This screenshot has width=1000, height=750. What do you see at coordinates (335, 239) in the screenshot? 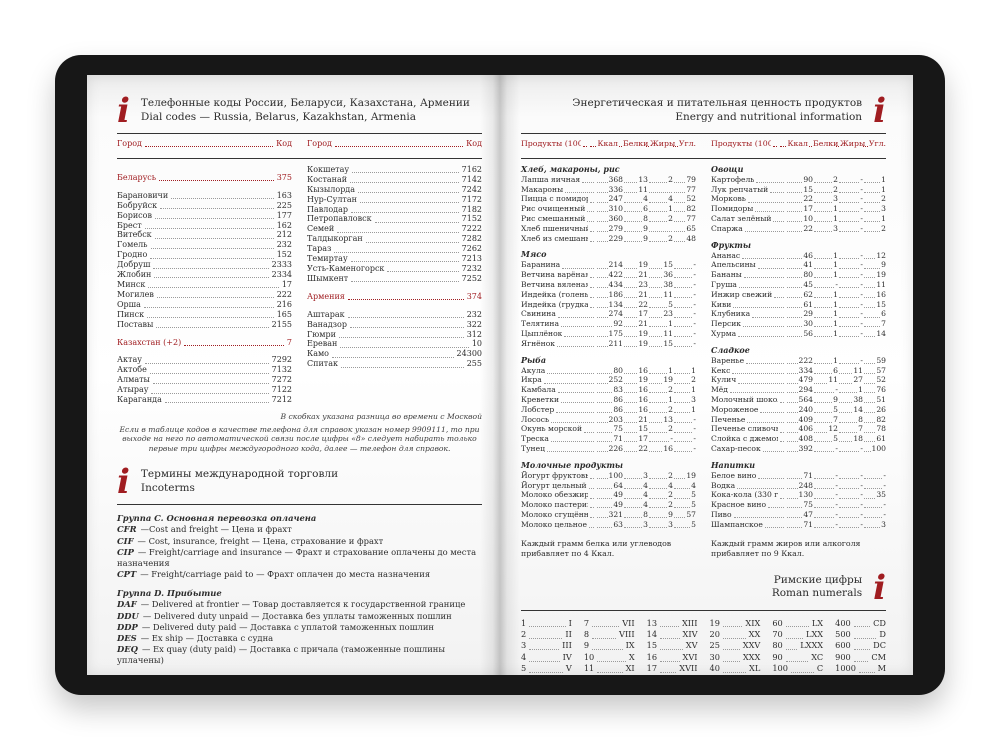
I see `city-name: Талдыкорган` at bounding box center [335, 239].